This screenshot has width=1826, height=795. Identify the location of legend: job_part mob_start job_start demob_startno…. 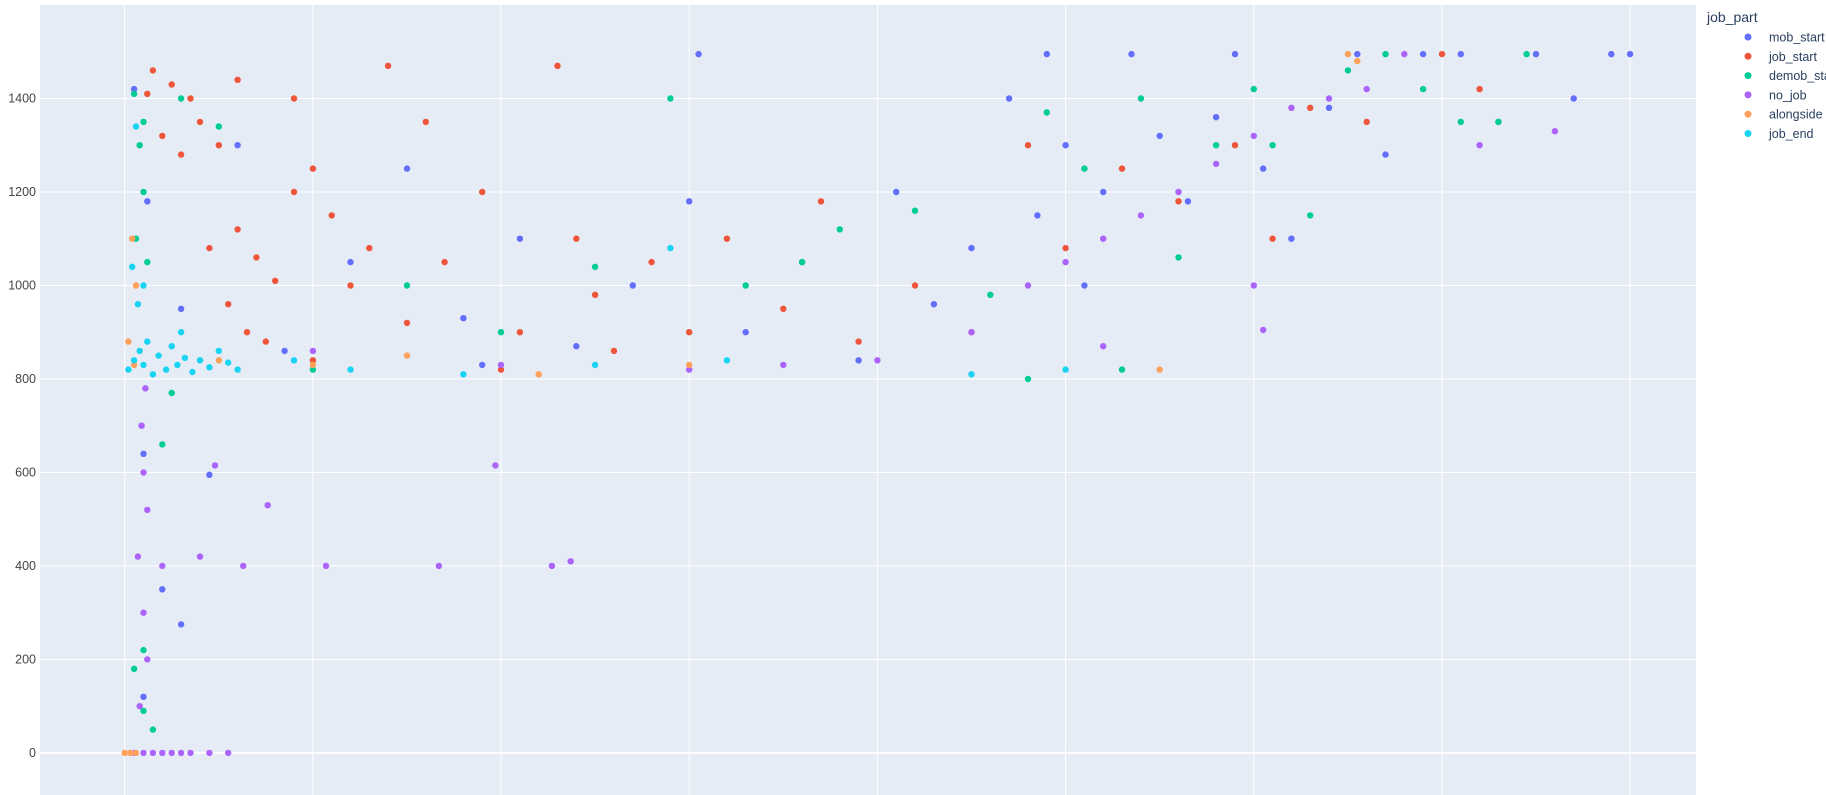
(1766, 75).